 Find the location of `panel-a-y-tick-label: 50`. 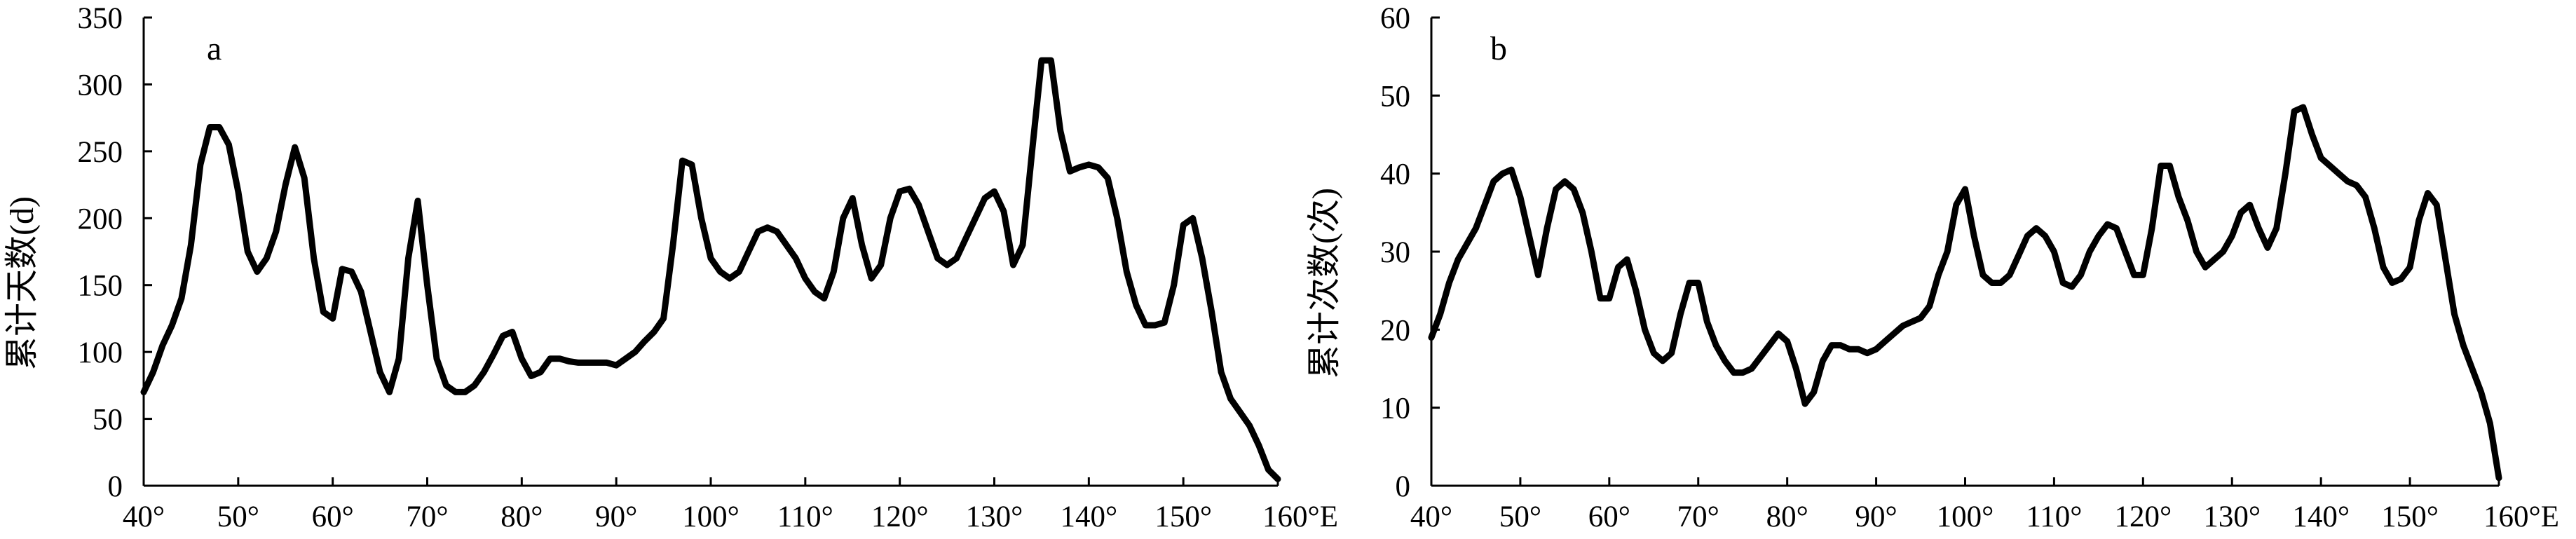

panel-a-y-tick-label: 50 is located at coordinates (108, 420).